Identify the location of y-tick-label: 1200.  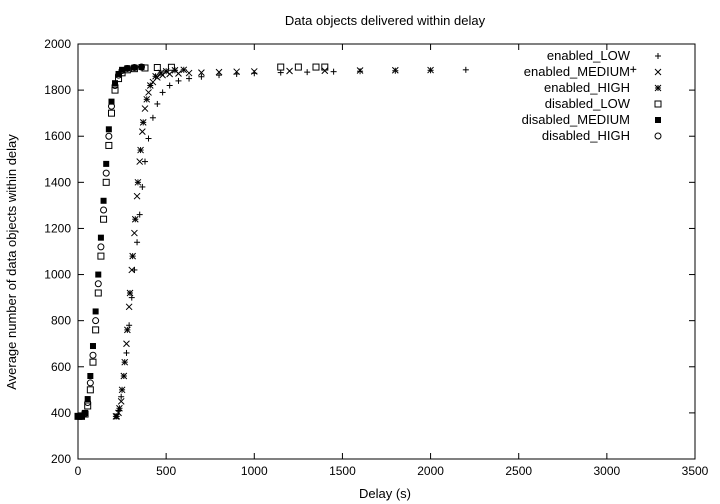
(57, 228).